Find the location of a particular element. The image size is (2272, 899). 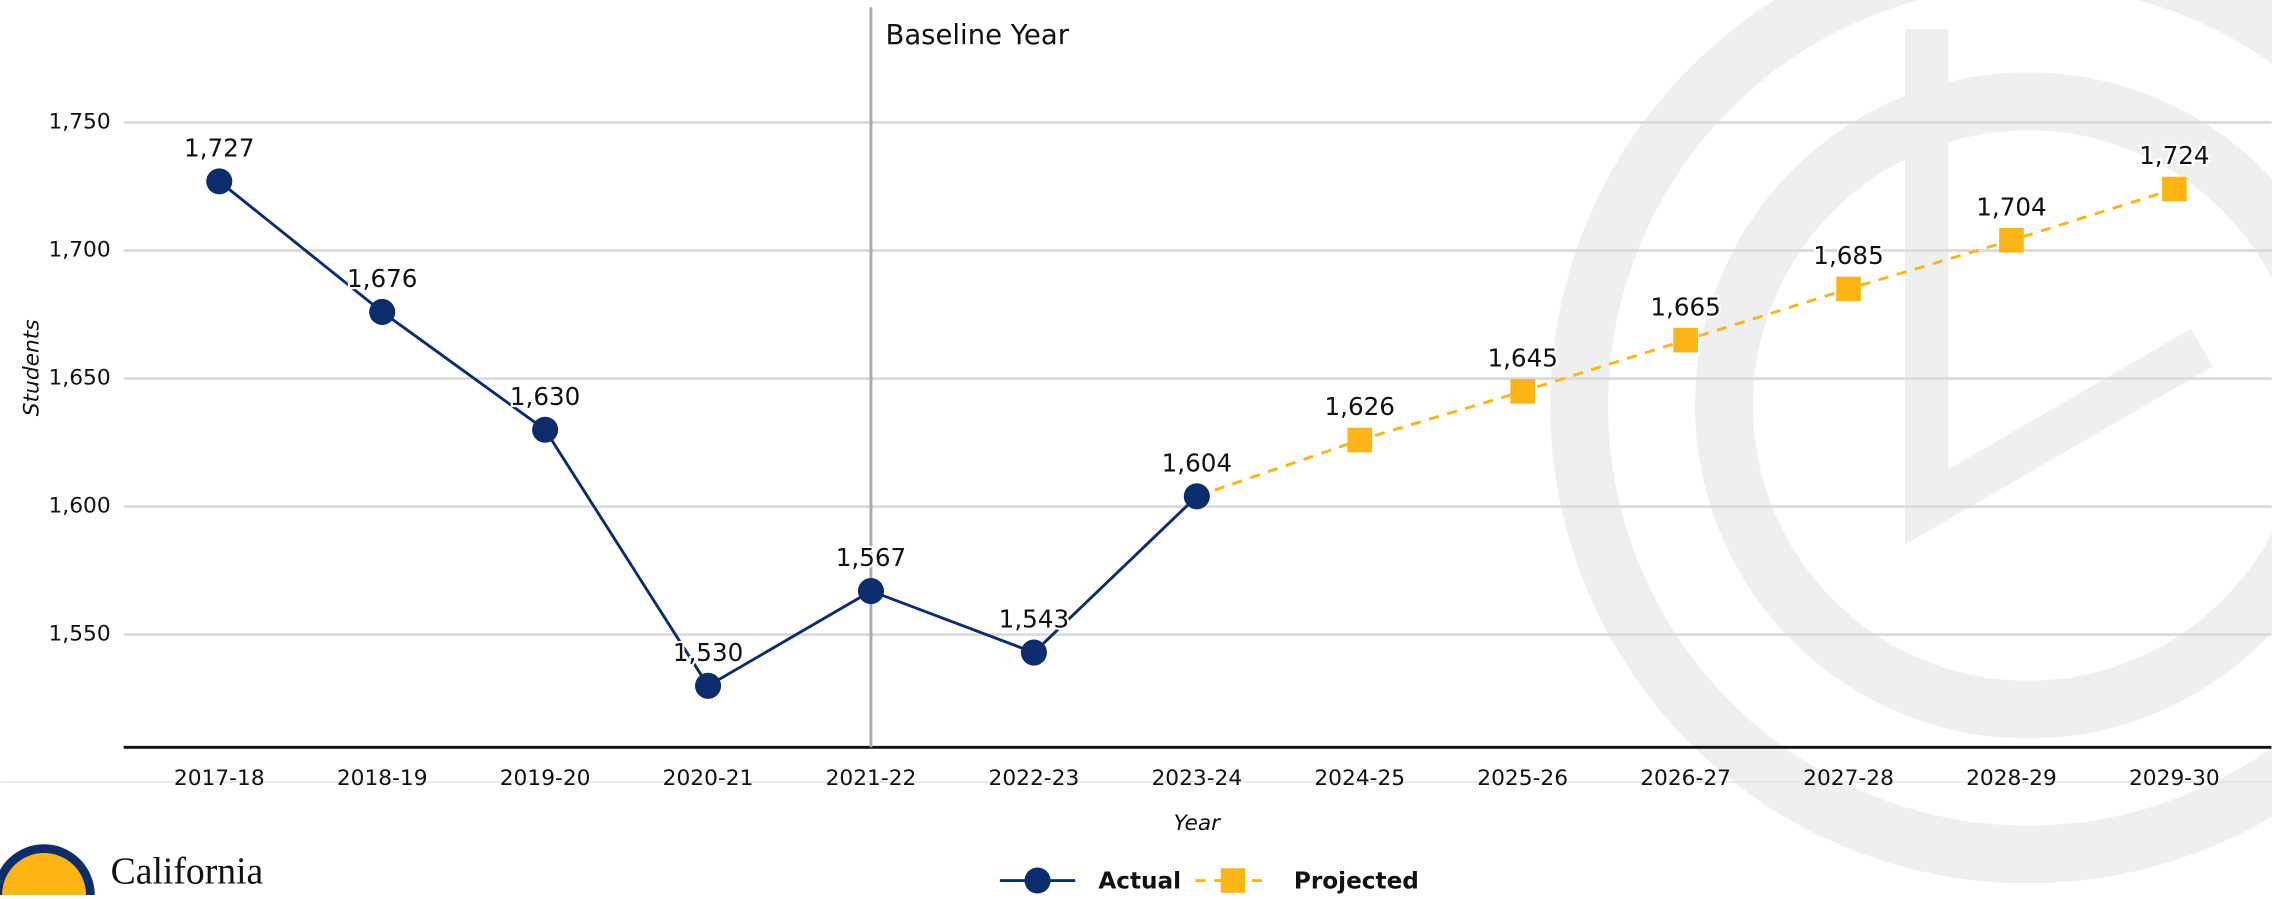

data-label: 1,724 is located at coordinates (2174, 155).